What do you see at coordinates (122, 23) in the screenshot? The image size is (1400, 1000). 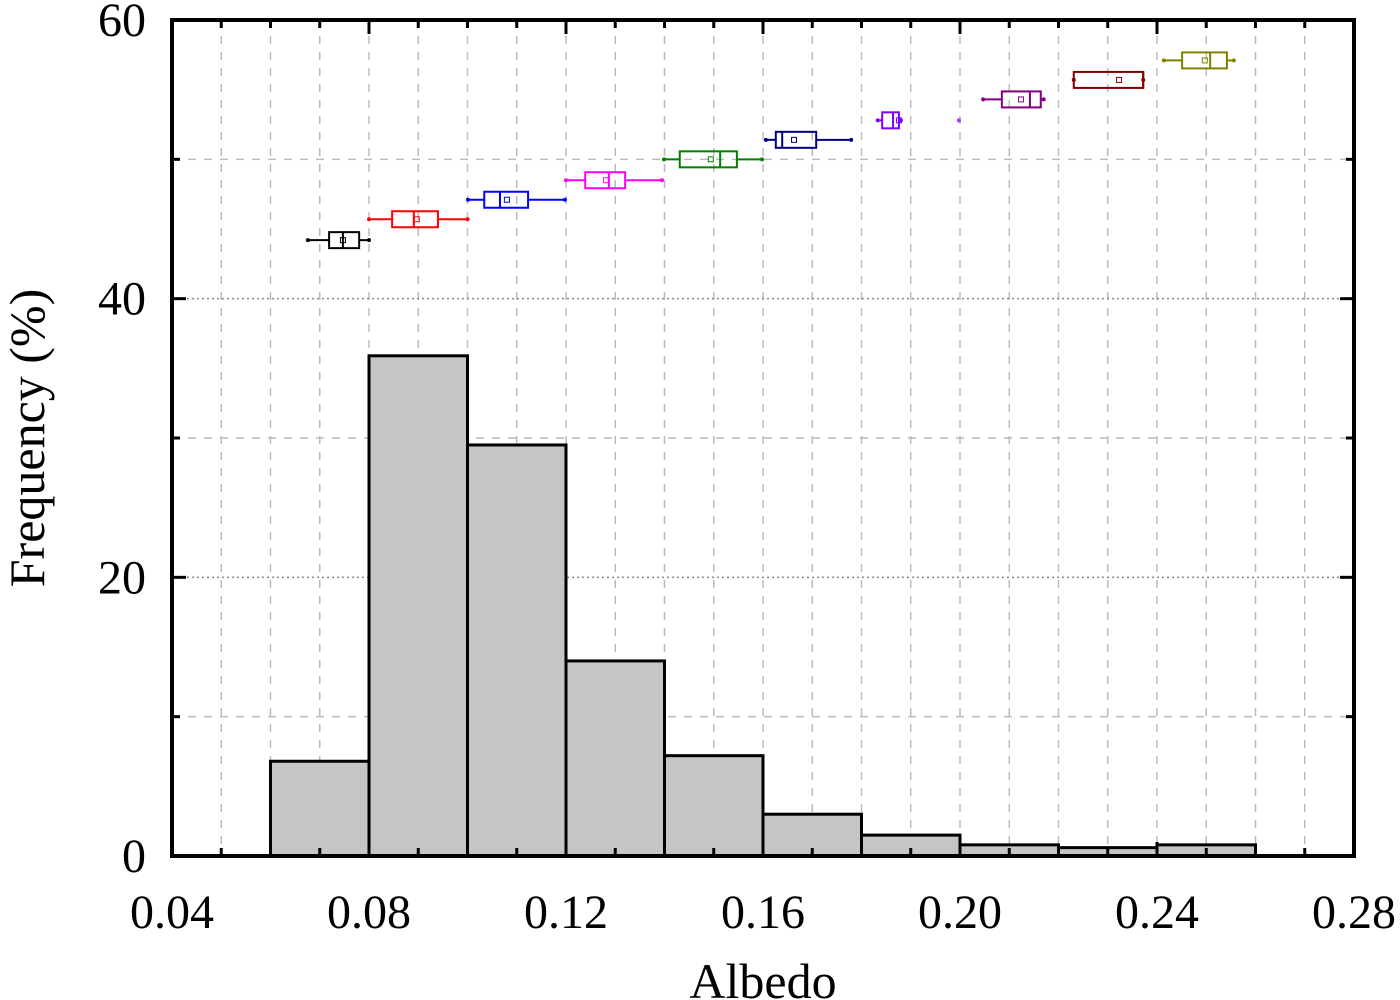 I see `y-tick-label: 60` at bounding box center [122, 23].